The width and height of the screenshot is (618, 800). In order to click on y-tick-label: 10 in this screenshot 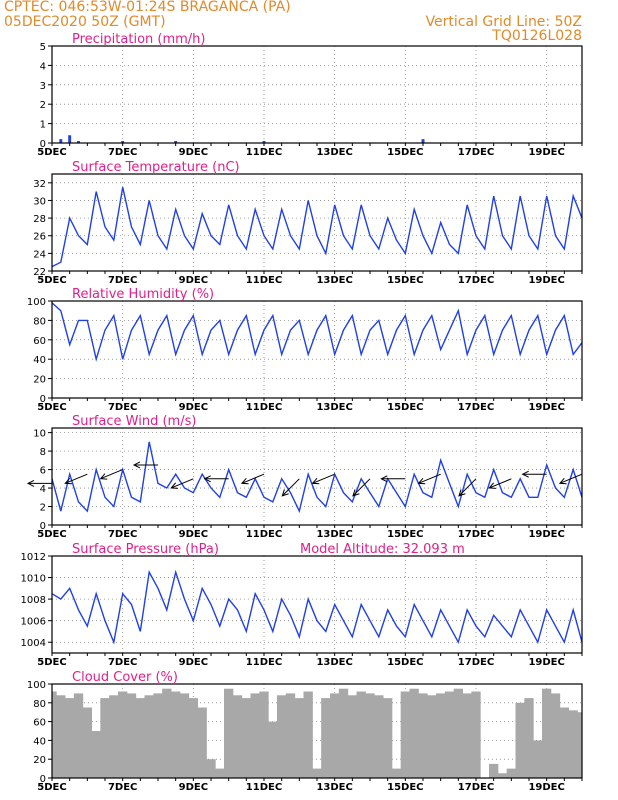, I will do `click(39, 434)`.